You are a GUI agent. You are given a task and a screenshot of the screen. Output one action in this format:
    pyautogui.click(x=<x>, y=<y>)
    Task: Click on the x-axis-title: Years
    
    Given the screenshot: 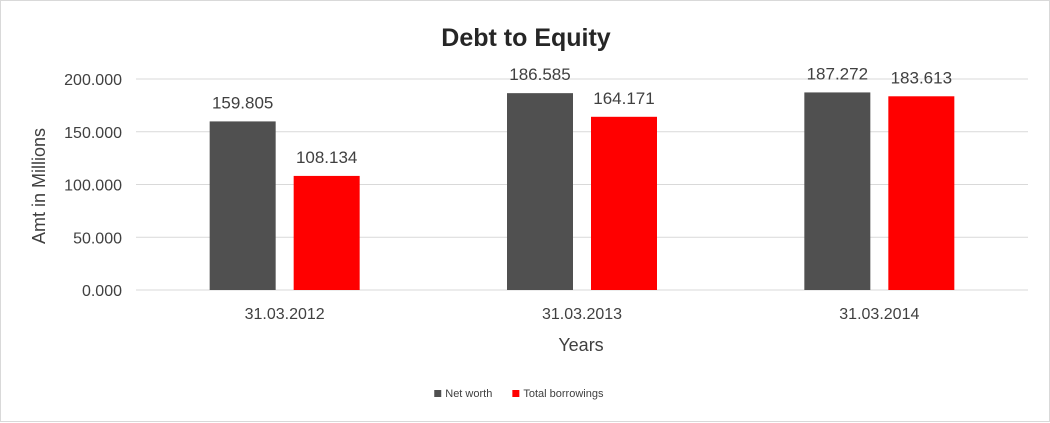 What is the action you would take?
    pyautogui.click(x=580, y=345)
    